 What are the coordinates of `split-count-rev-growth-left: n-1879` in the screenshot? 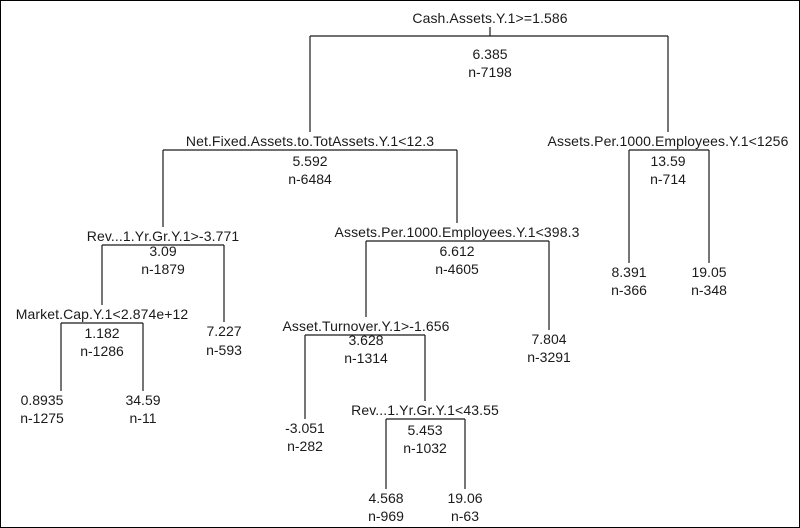 It's located at (163, 269).